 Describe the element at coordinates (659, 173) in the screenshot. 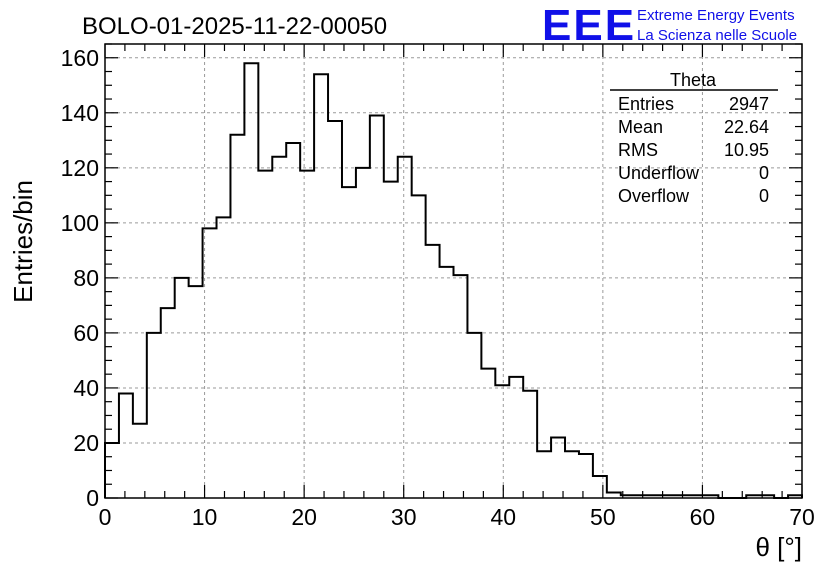

I see `stats-label-underflow: Underflow` at that location.